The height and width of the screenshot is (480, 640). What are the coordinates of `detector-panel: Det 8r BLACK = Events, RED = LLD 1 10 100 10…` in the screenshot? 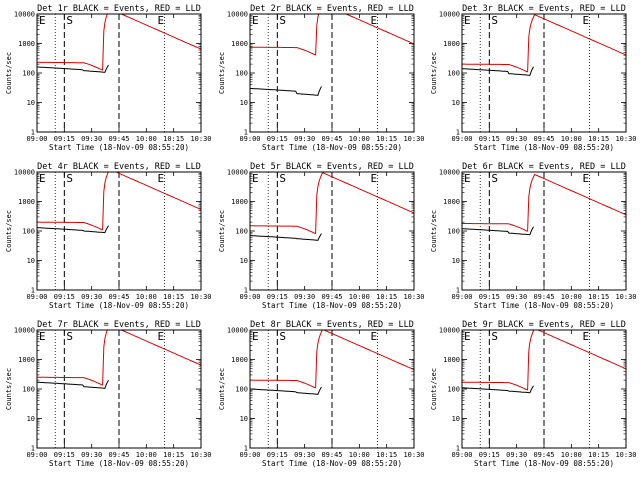 It's located at (321, 394).